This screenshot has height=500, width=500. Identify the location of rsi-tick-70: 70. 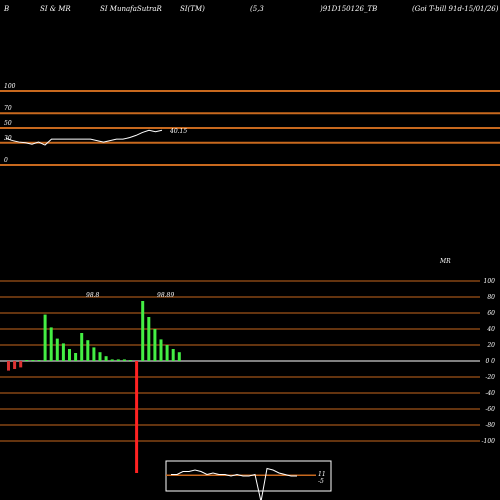
(8, 108).